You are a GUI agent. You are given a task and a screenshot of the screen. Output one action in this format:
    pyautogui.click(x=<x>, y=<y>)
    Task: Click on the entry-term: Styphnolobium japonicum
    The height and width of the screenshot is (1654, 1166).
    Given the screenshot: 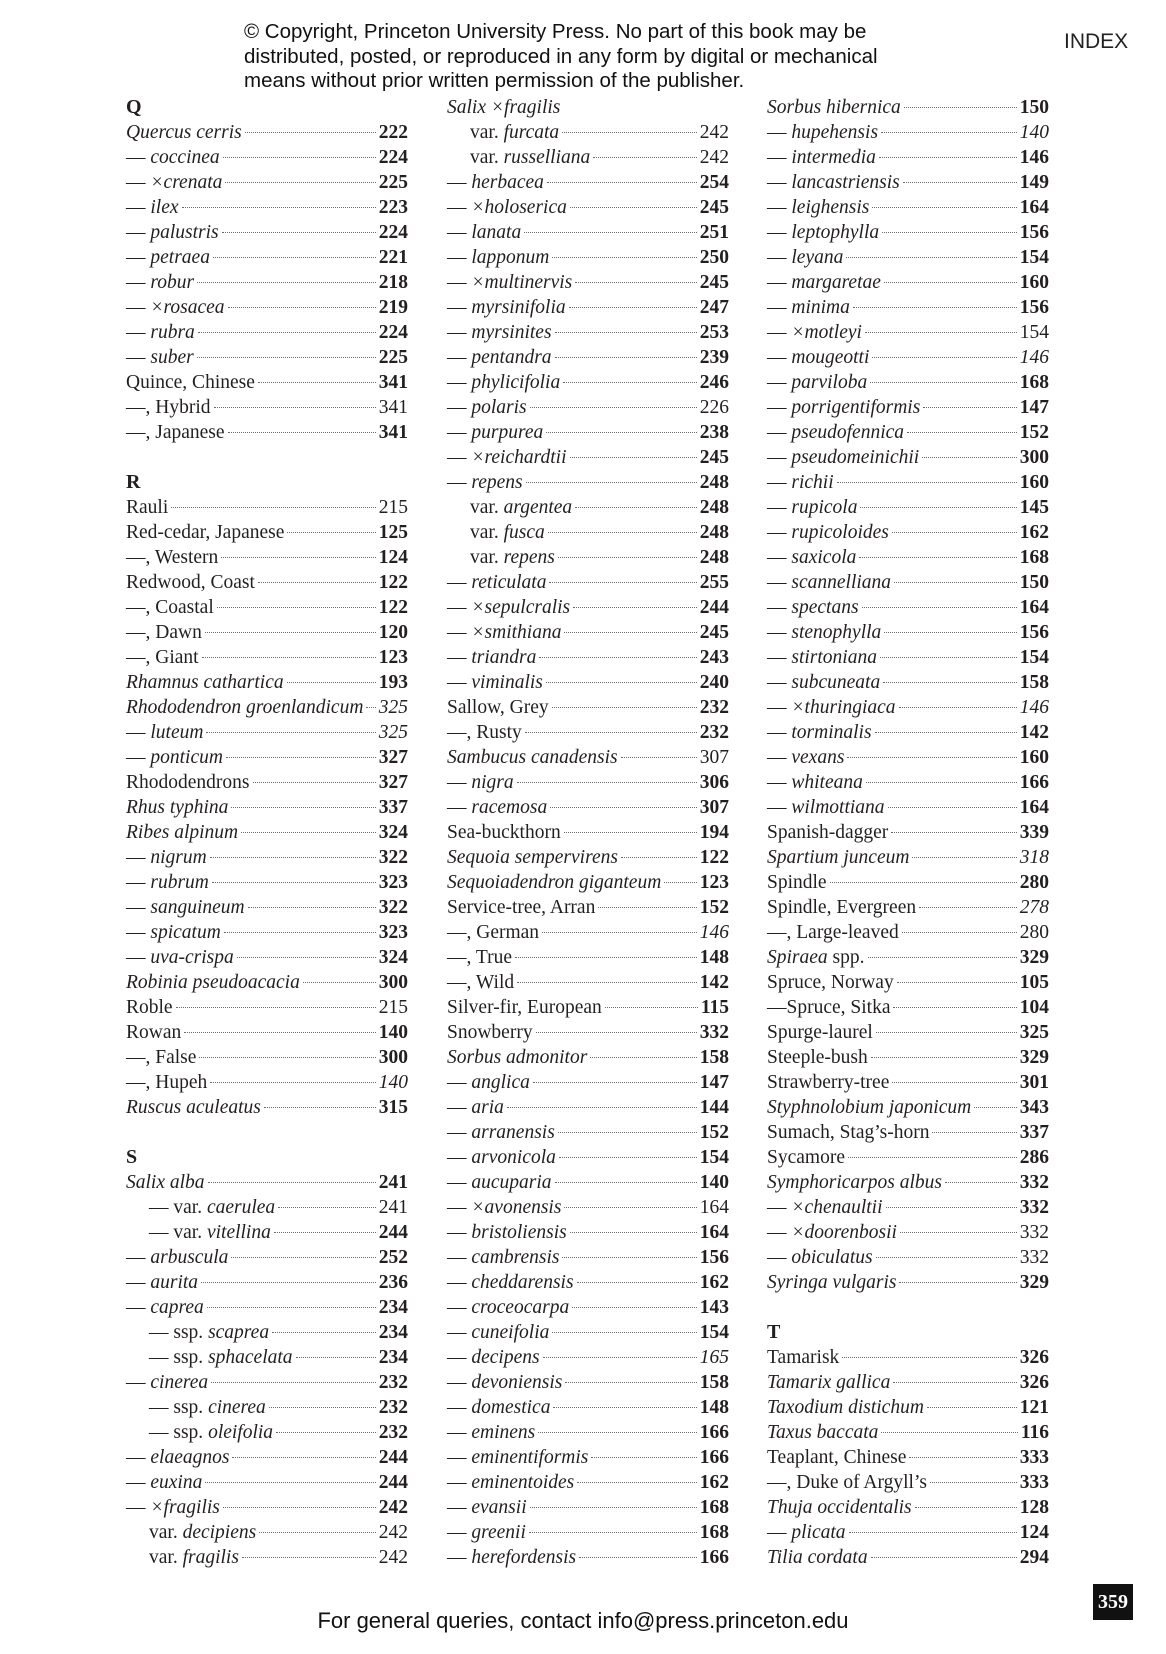 What is the action you would take?
    pyautogui.click(x=869, y=1107)
    